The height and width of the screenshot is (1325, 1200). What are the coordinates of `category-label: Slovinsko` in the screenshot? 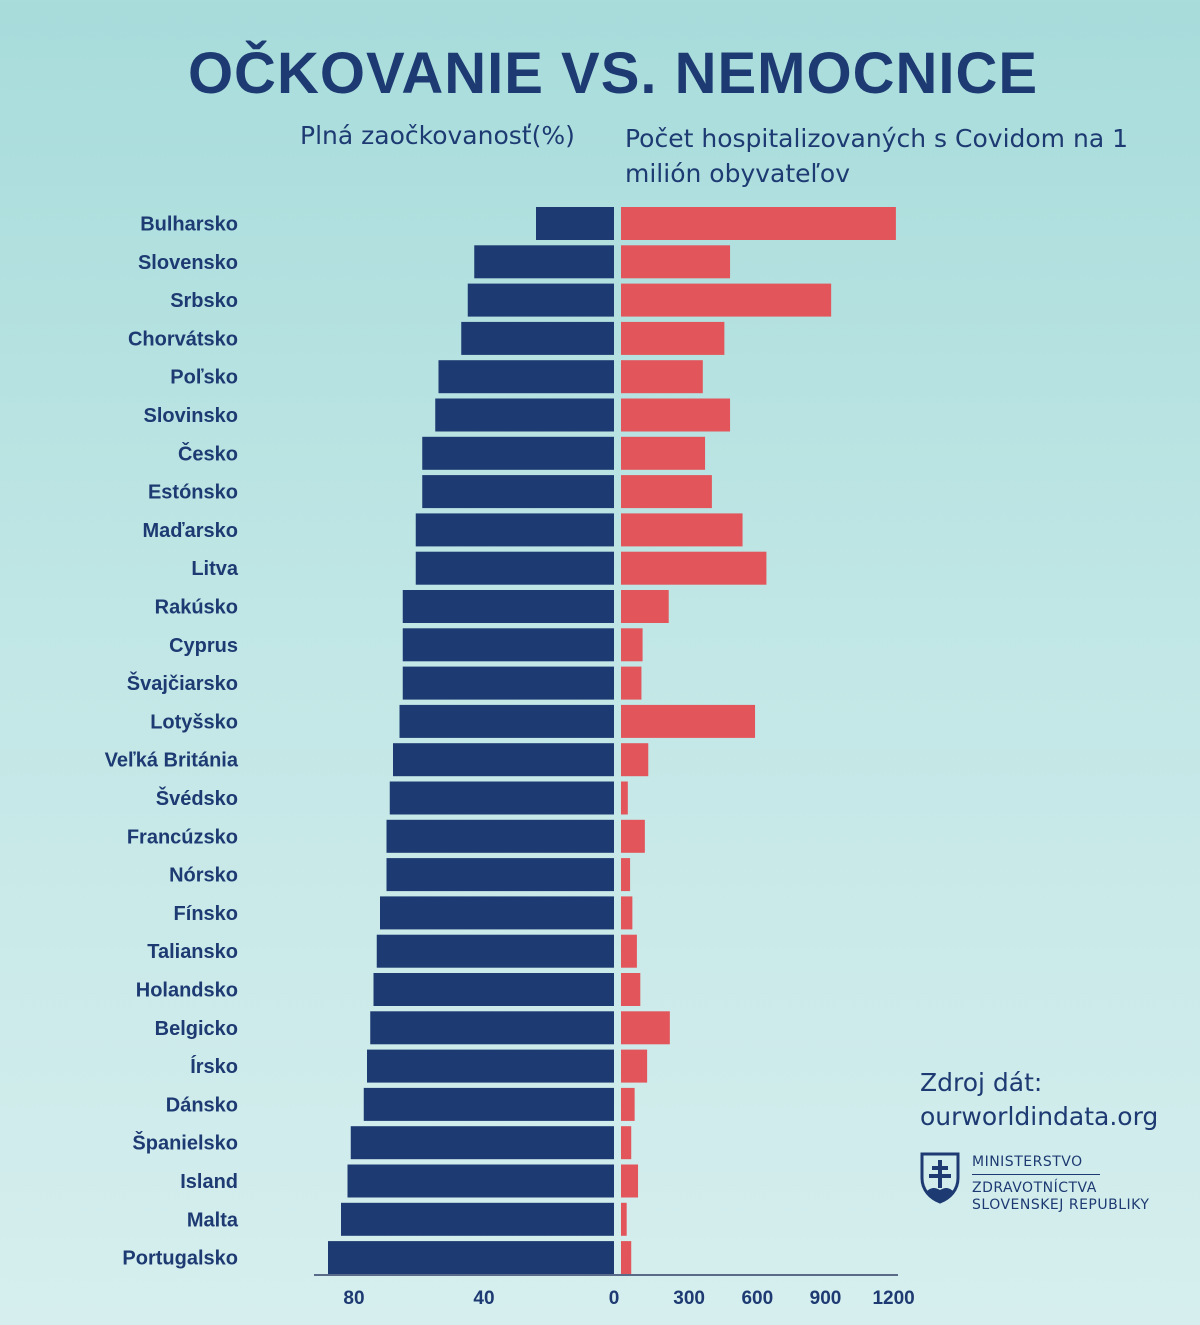 It's located at (191, 416).